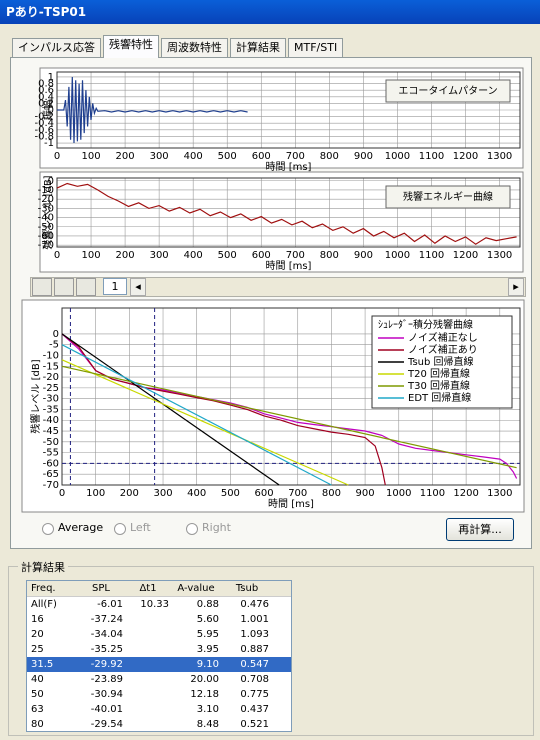 The width and height of the screenshot is (540, 740). Describe the element at coordinates (56, 334) in the screenshot. I see `y-tick-label: 0` at that location.